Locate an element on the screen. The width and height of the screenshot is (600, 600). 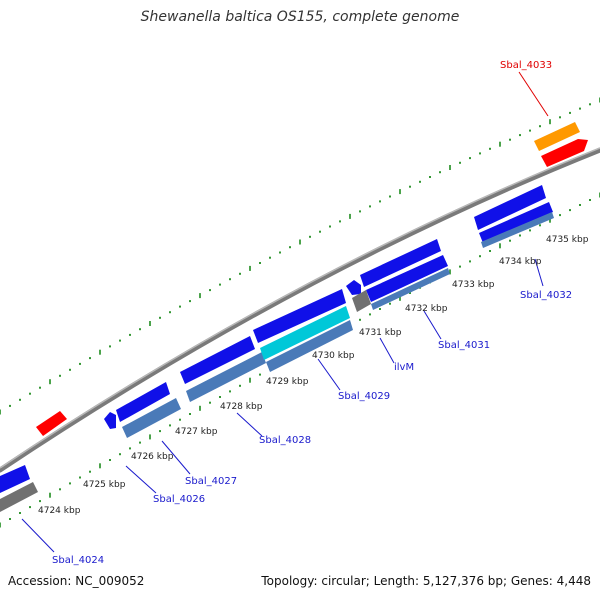
cds-arrow-ilvm is located at coordinates (353, 287).